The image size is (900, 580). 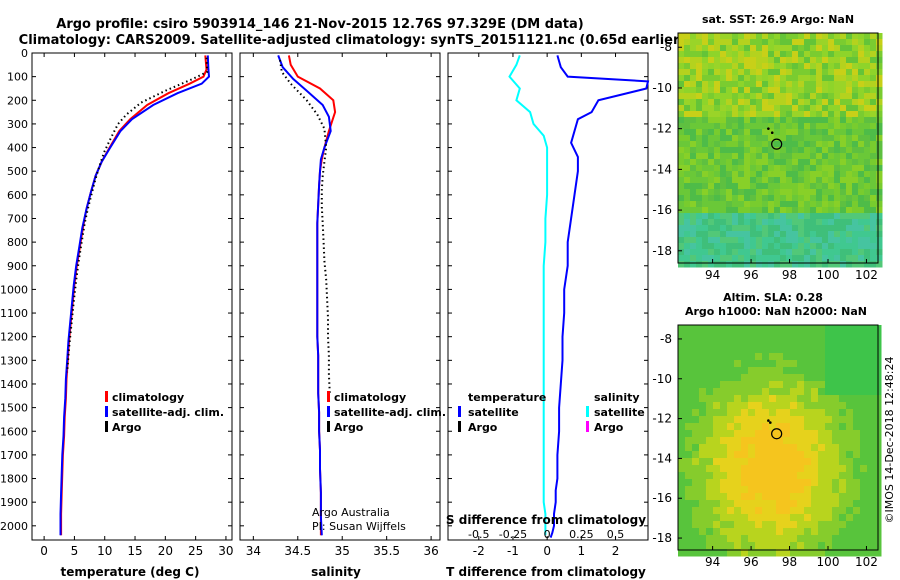 I want to click on depth-tick-label: 1800, so click(x=14, y=479).